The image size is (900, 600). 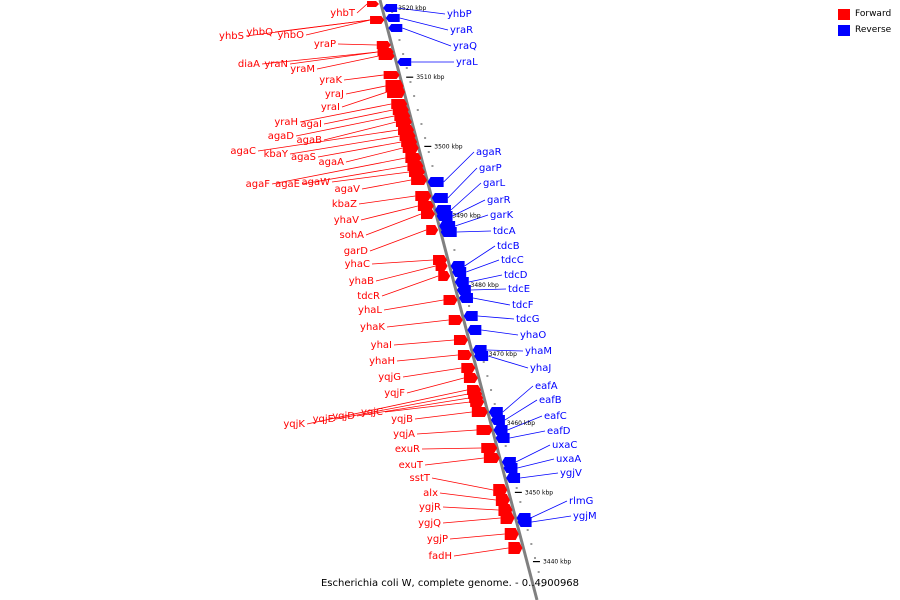 What do you see at coordinates (474, 330) in the screenshot?
I see `yhaO-gene-feature` at bounding box center [474, 330].